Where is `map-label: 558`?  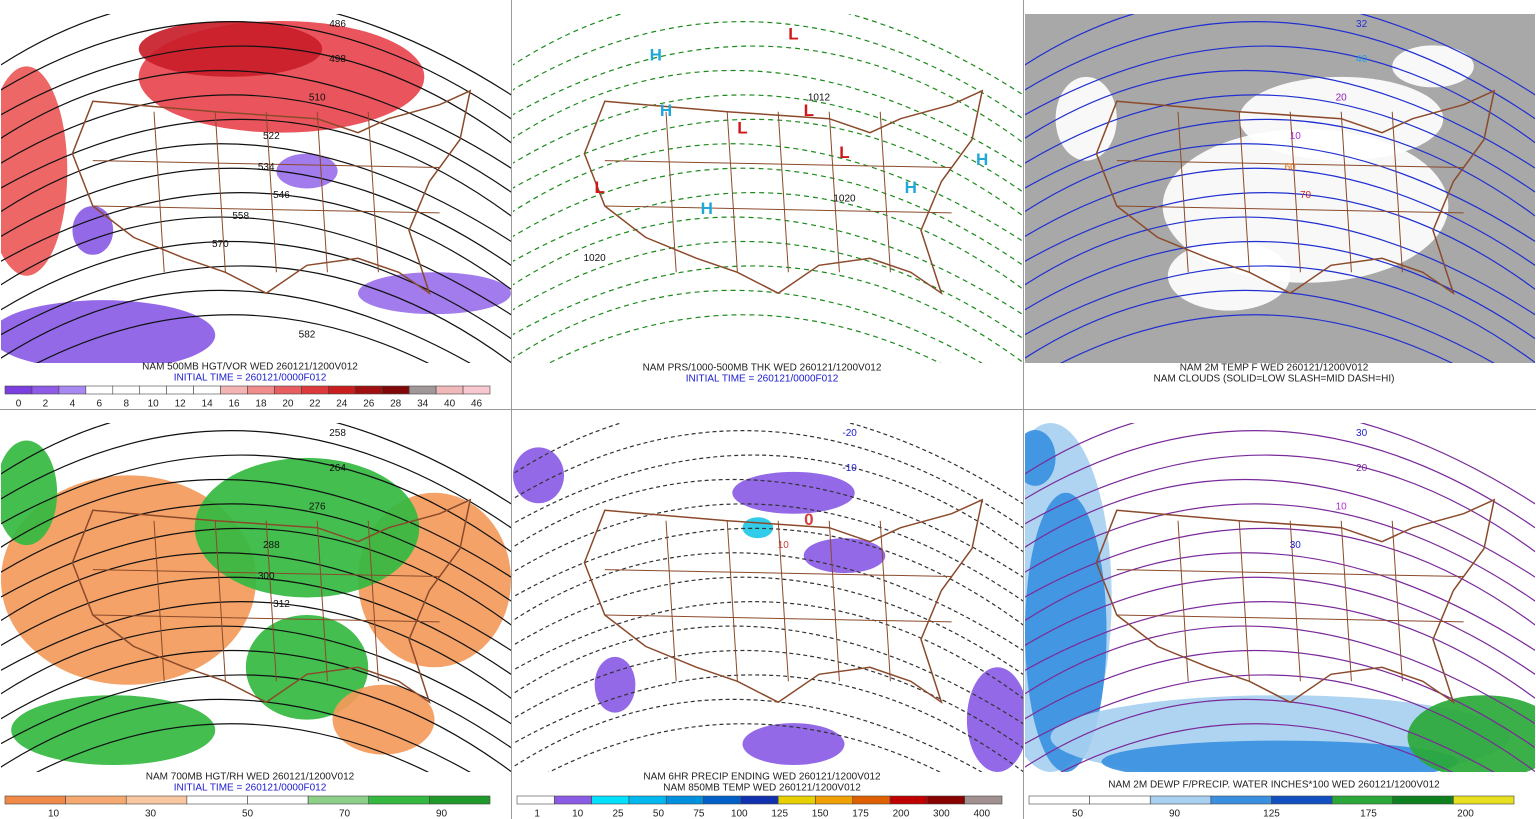 map-label: 558 is located at coordinates (240, 216).